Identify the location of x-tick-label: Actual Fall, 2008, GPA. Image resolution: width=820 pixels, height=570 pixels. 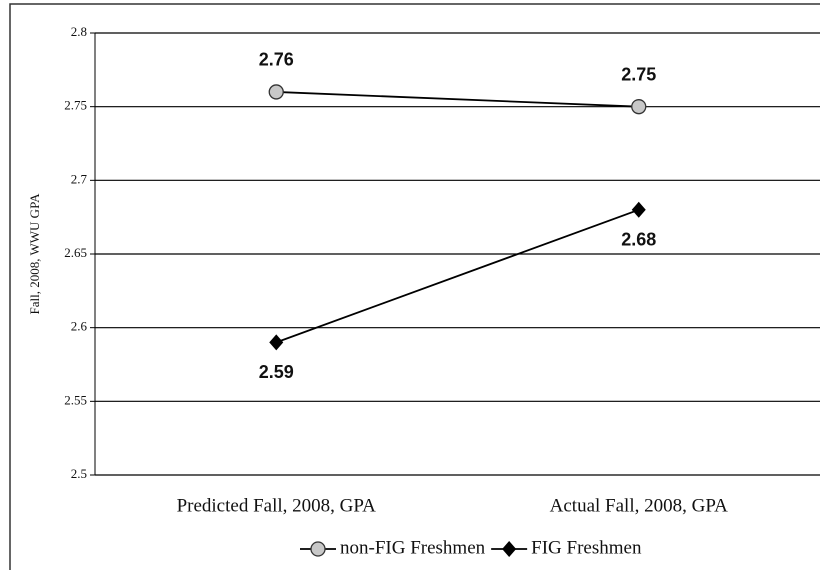
(639, 505).